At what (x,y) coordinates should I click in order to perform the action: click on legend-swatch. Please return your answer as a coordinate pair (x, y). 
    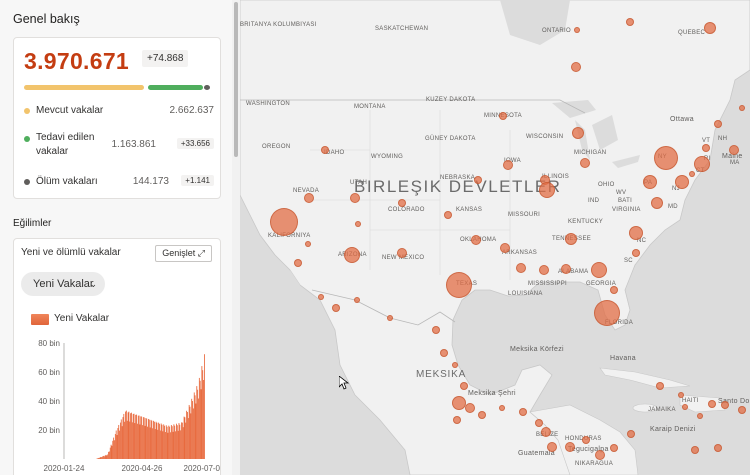
    Looking at the image, I should click on (40, 319).